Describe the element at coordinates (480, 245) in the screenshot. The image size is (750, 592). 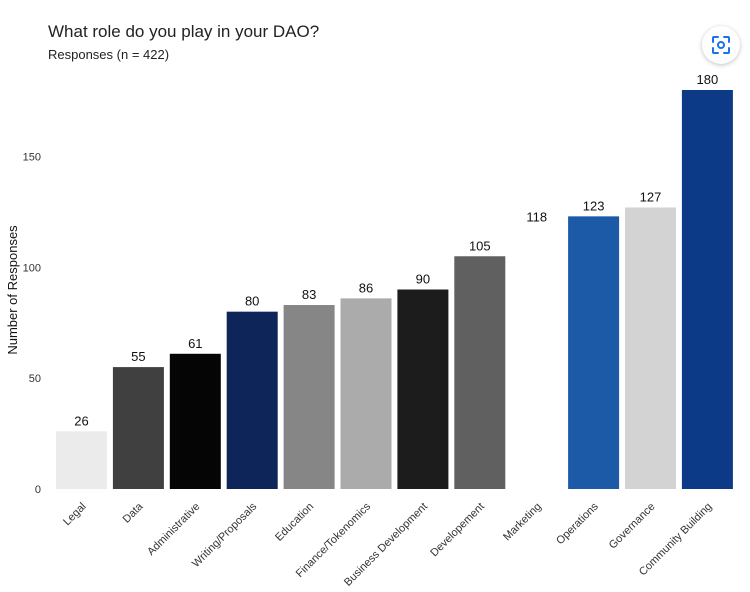
I see `data-label: 105` at that location.